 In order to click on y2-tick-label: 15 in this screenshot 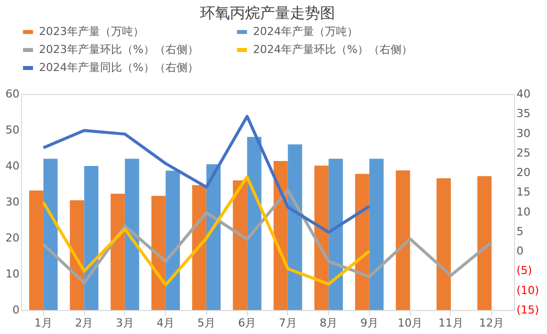, I will do `click(523, 192)`.